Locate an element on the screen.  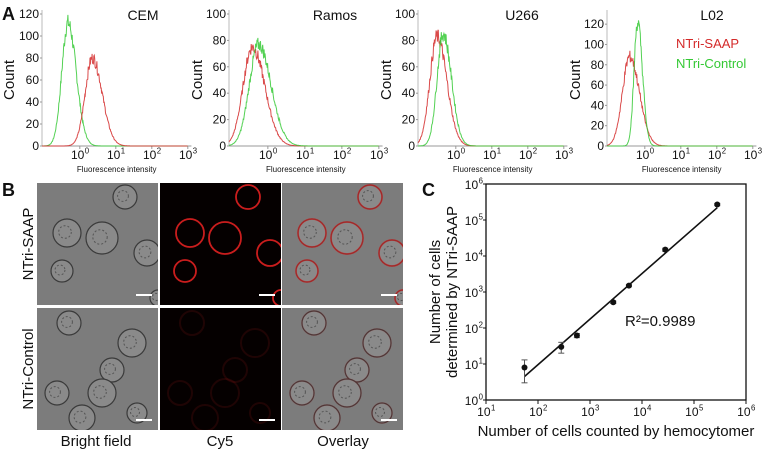
r-squared-annotation: R²=0.9989 is located at coordinates (660, 321).